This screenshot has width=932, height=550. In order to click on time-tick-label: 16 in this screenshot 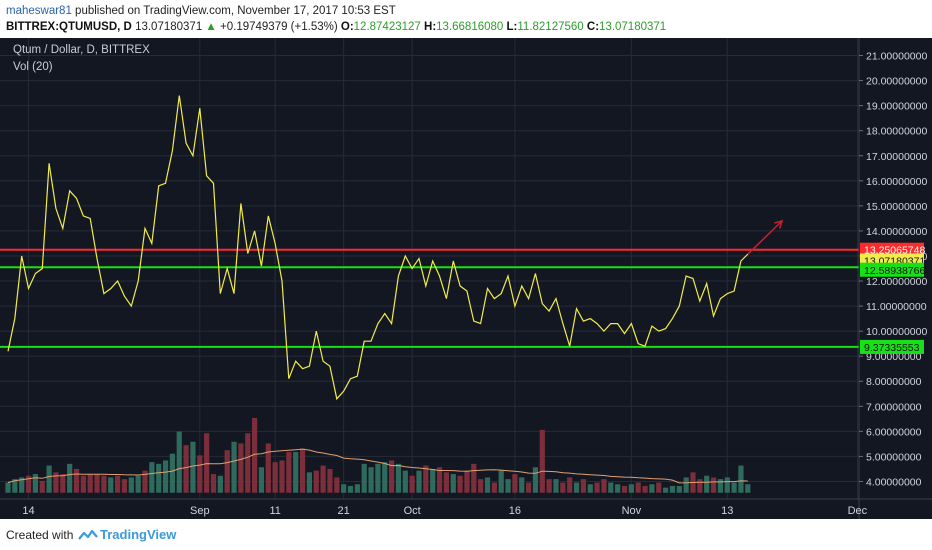, I will do `click(515, 511)`.